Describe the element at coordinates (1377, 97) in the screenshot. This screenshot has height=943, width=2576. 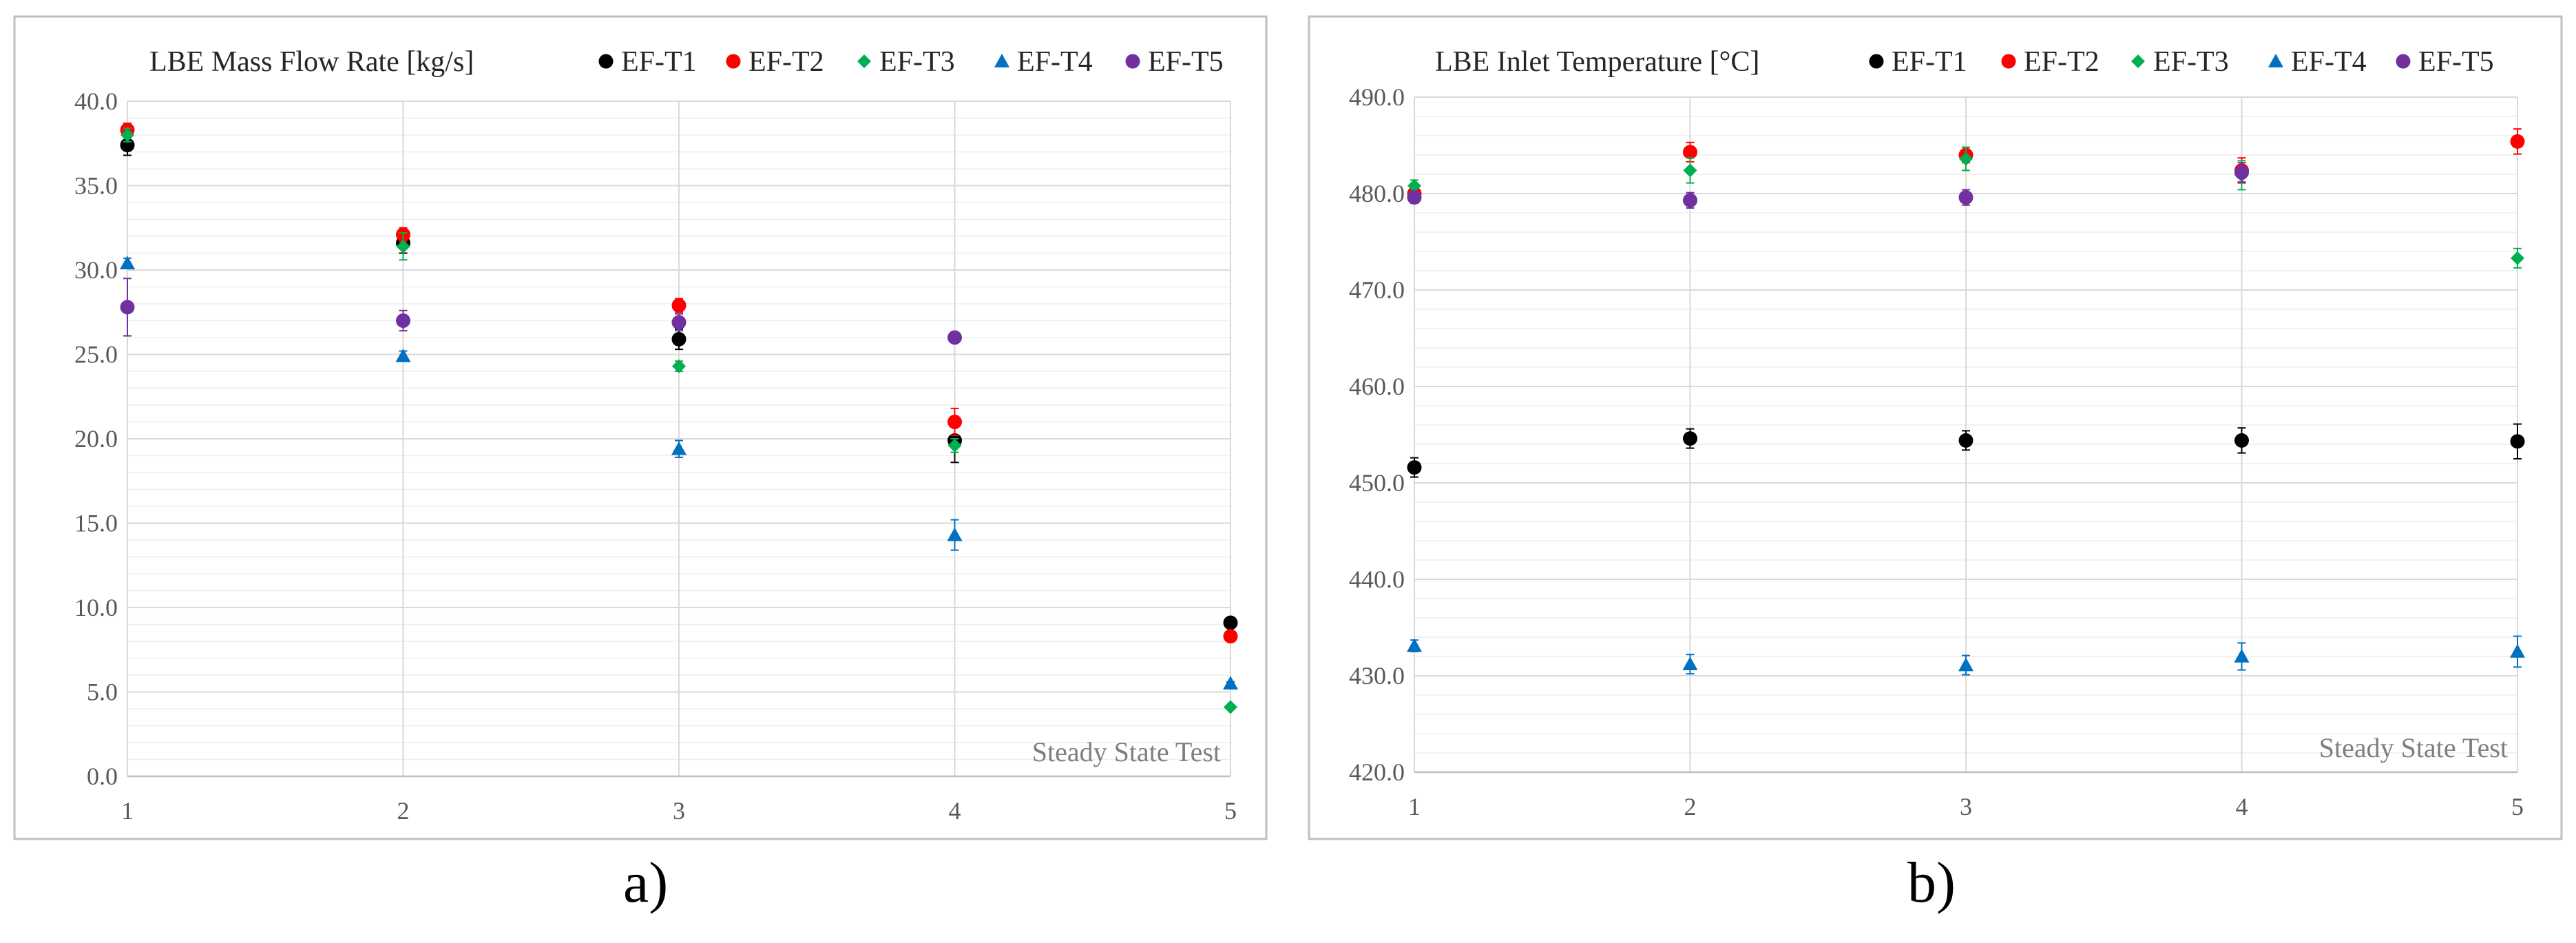
I see `chartb-y-tick-label: 490.0` at that location.